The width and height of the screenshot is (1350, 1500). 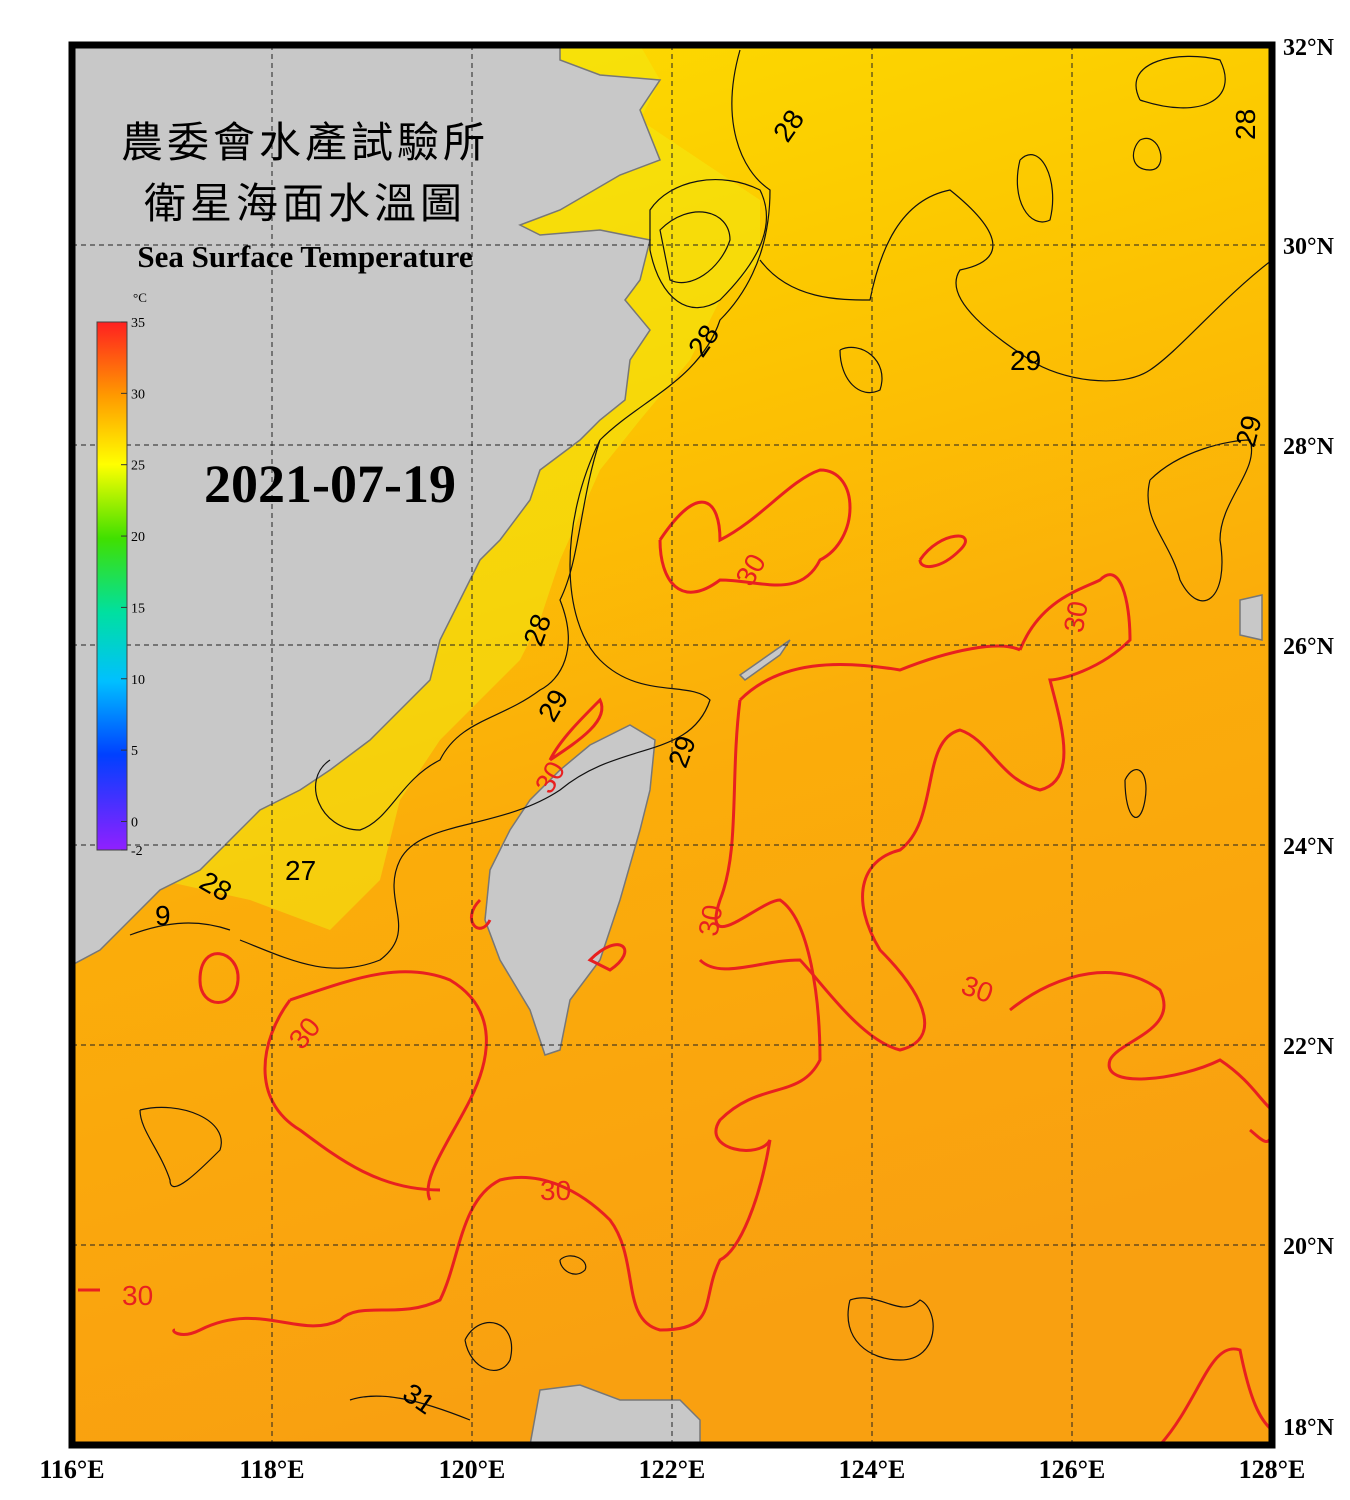 I want to click on colorbar-tick-label: -2, so click(x=137, y=851).